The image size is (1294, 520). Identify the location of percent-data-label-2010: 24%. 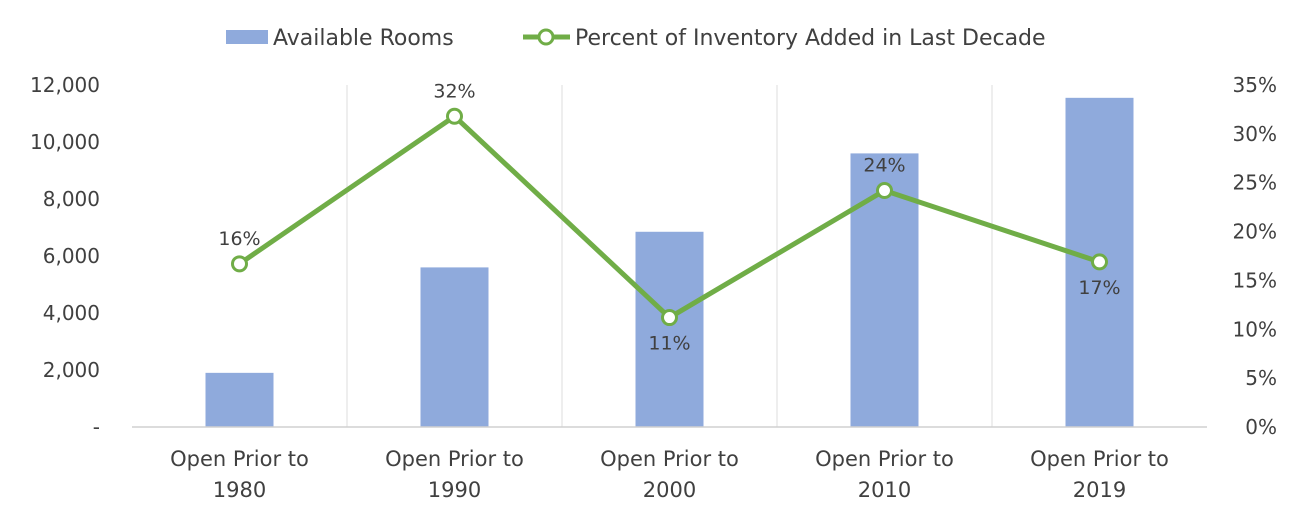
(884, 166).